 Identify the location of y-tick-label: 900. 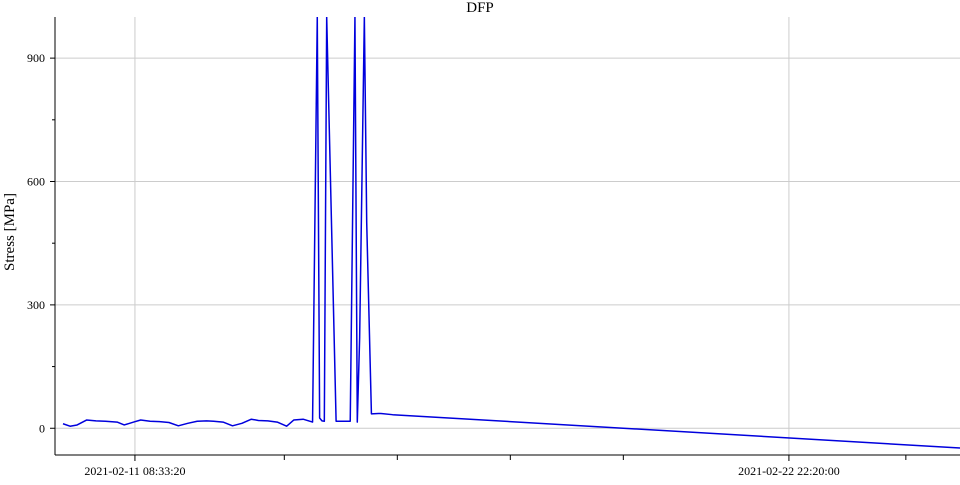
(36, 58).